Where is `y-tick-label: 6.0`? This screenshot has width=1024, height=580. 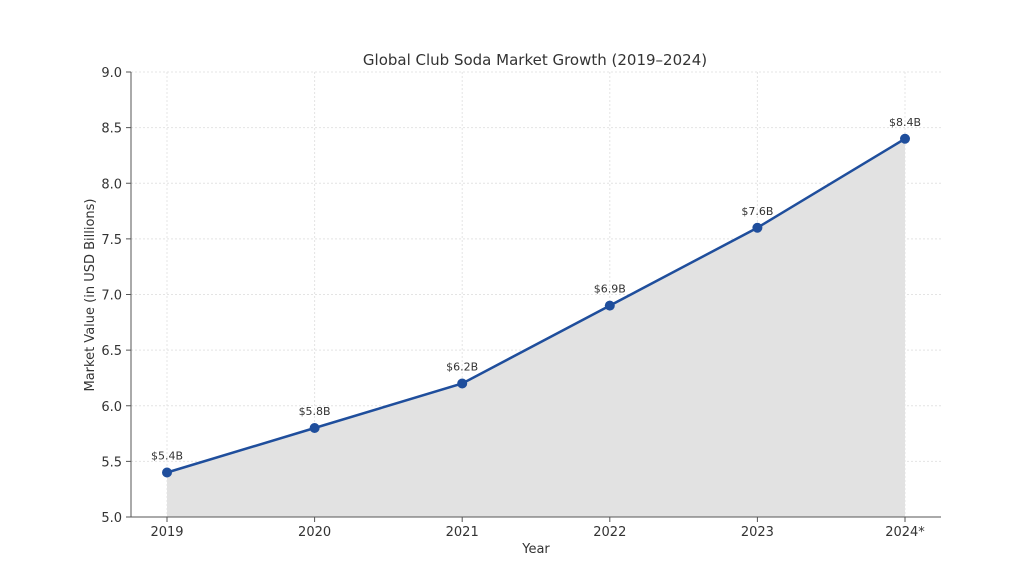 y-tick-label: 6.0 is located at coordinates (111, 407).